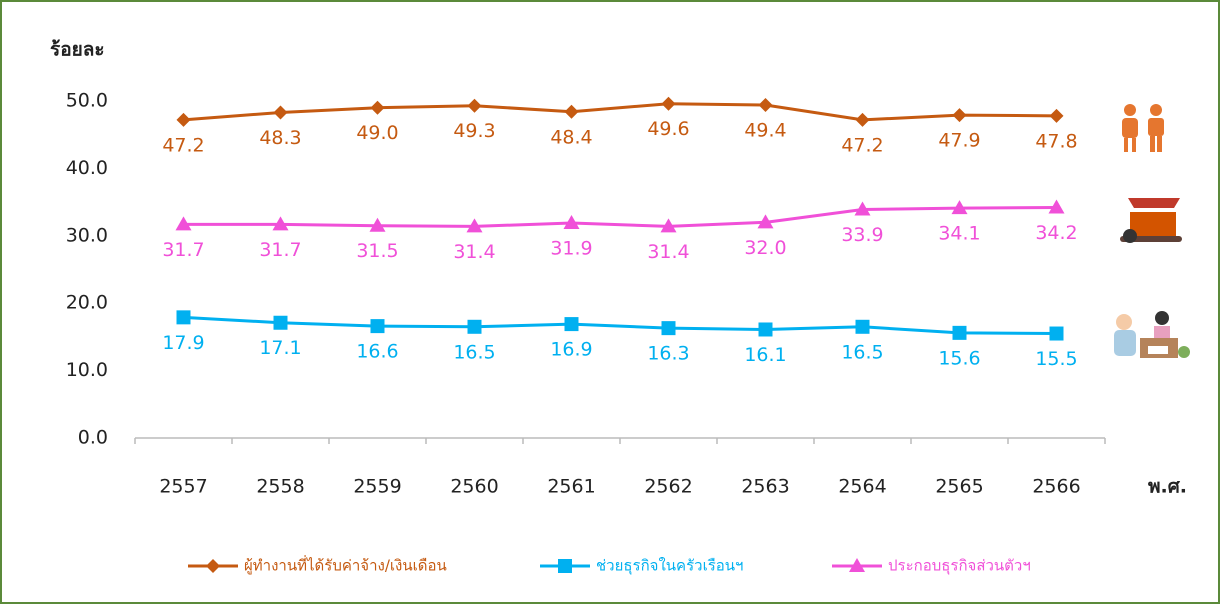  Describe the element at coordinates (1143, 128) in the screenshot. I see `icon-workers` at that location.